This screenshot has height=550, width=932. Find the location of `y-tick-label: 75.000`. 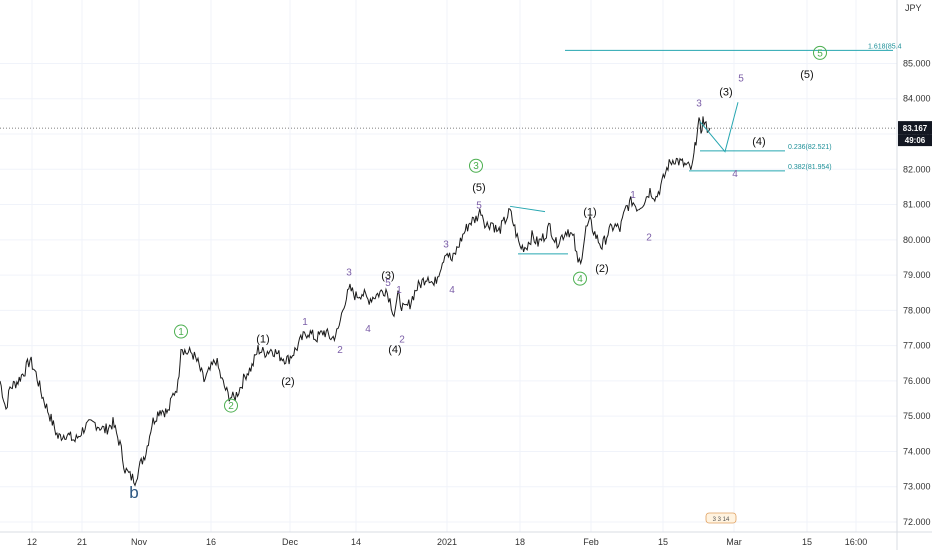

y-tick-label: 75.000 is located at coordinates (917, 416).